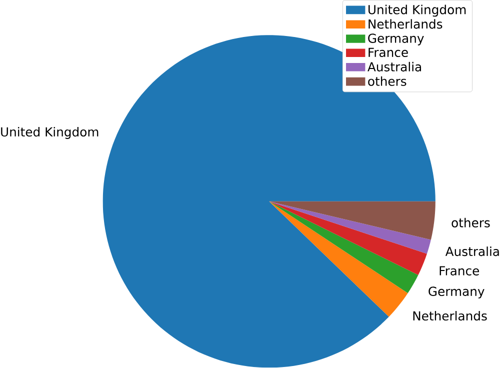  What do you see at coordinates (417, 10) in the screenshot?
I see `legend-label: United Kingdom` at bounding box center [417, 10].